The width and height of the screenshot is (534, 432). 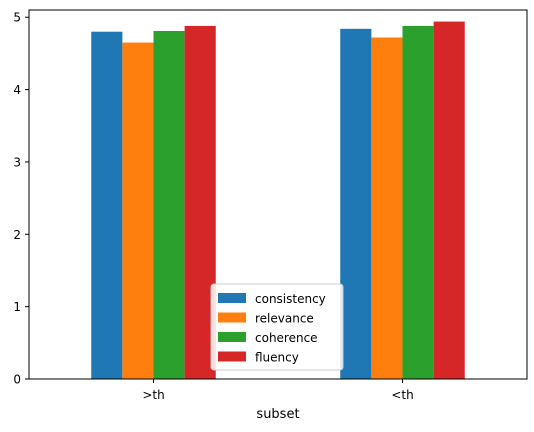 I want to click on x-tick-label: <th, so click(x=402, y=395).